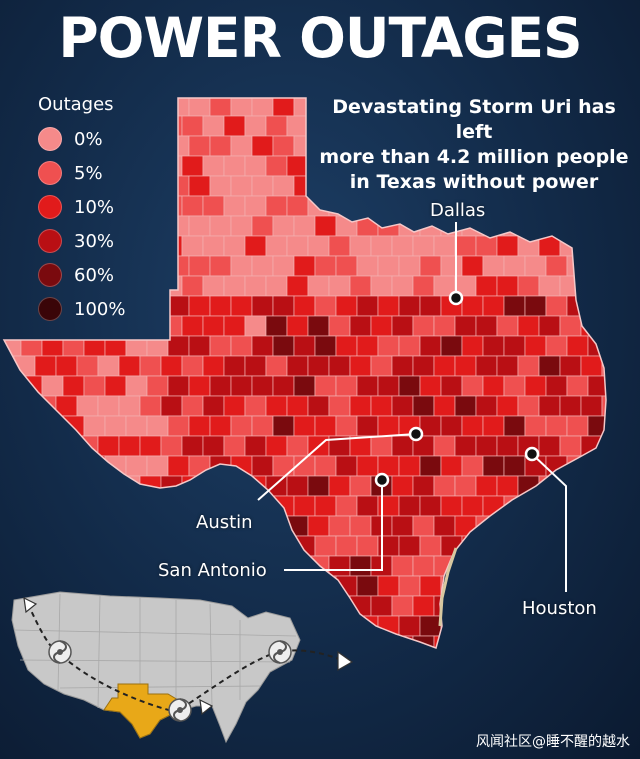 The image size is (640, 759). Describe the element at coordinates (50, 275) in the screenshot. I see `legend-swatch` at that location.